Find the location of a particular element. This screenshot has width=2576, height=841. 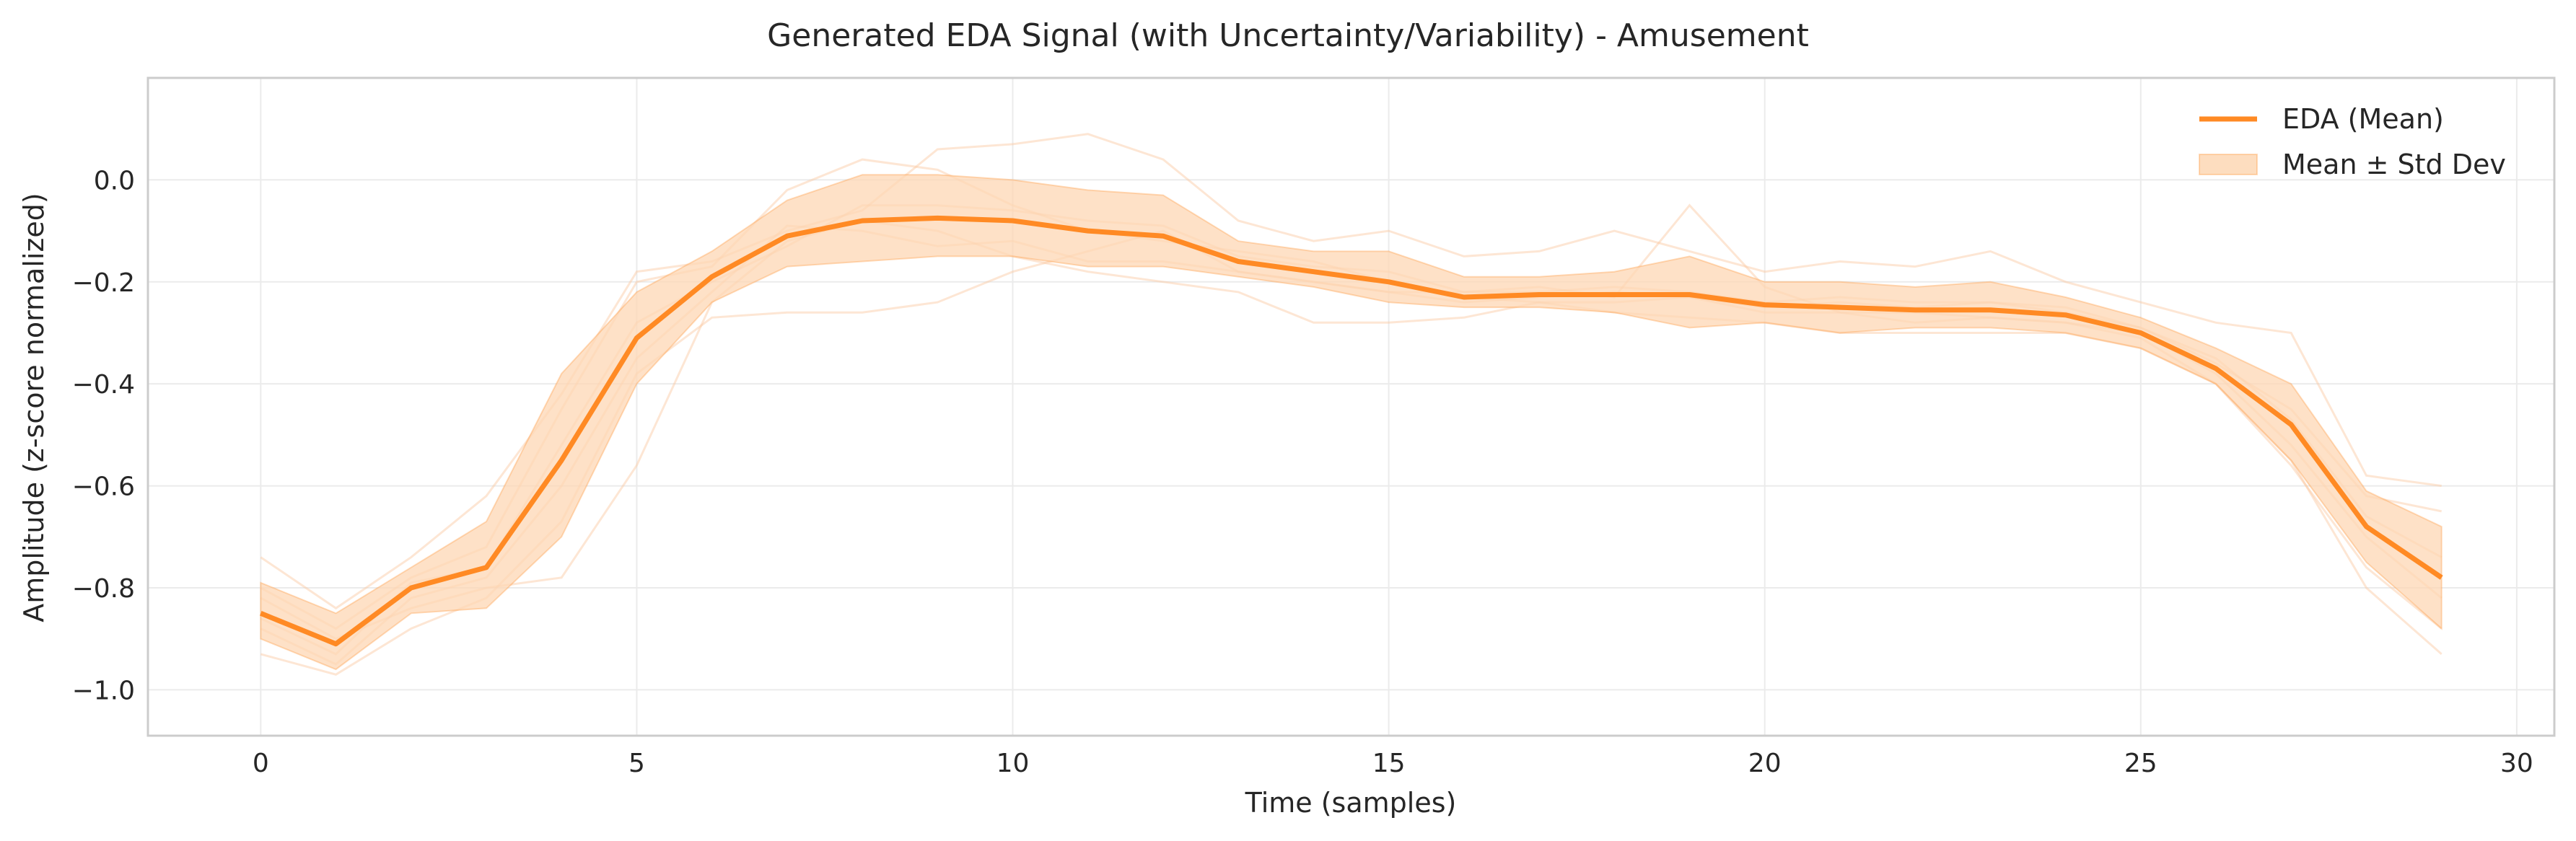

x-axis-label: Time (samples) is located at coordinates (1351, 803).